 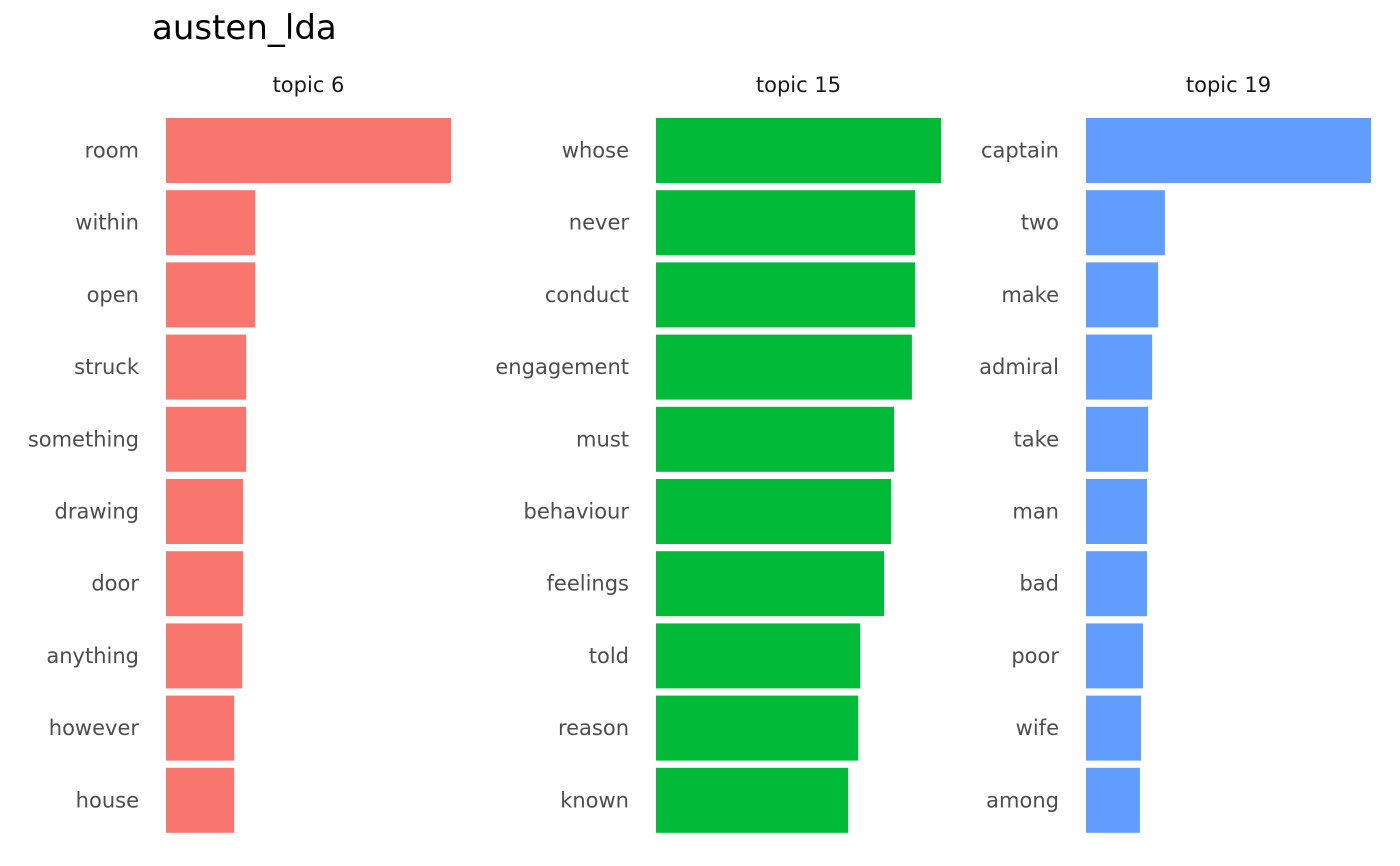 What do you see at coordinates (593, 728) in the screenshot?
I see `y-tick-label: reason` at bounding box center [593, 728].